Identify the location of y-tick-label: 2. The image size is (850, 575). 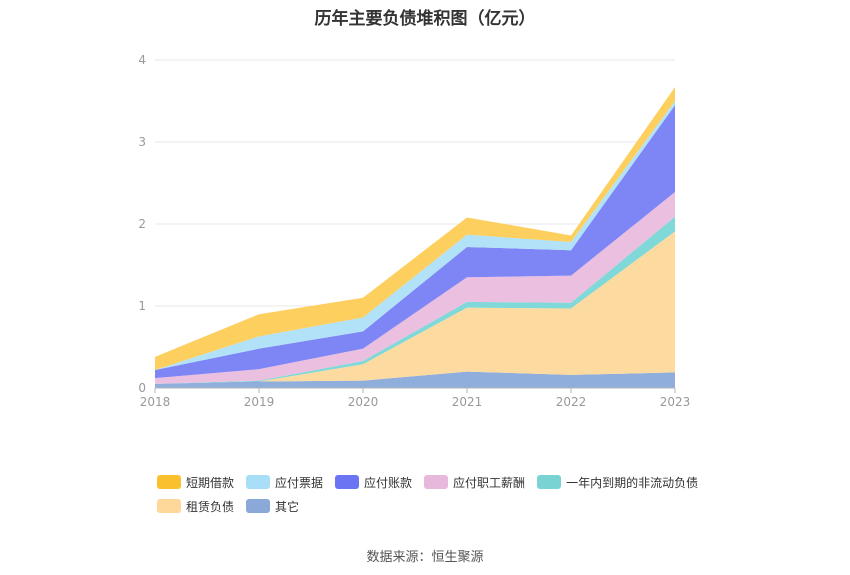
(142, 224).